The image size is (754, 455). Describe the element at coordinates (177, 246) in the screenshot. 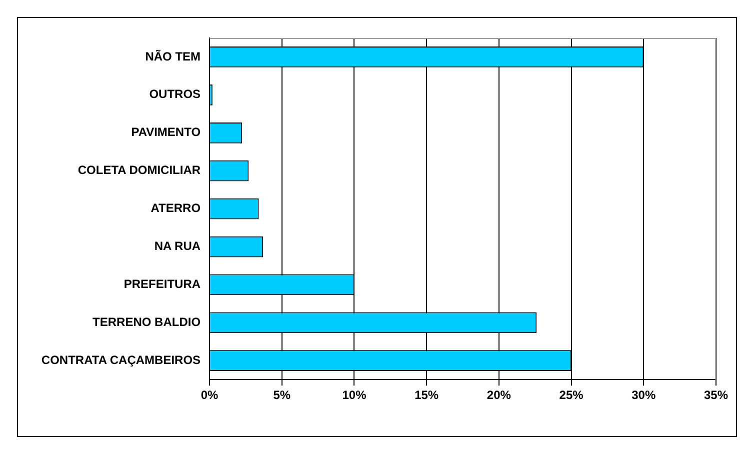

I see `y-tick-label: NA RUA` at that location.